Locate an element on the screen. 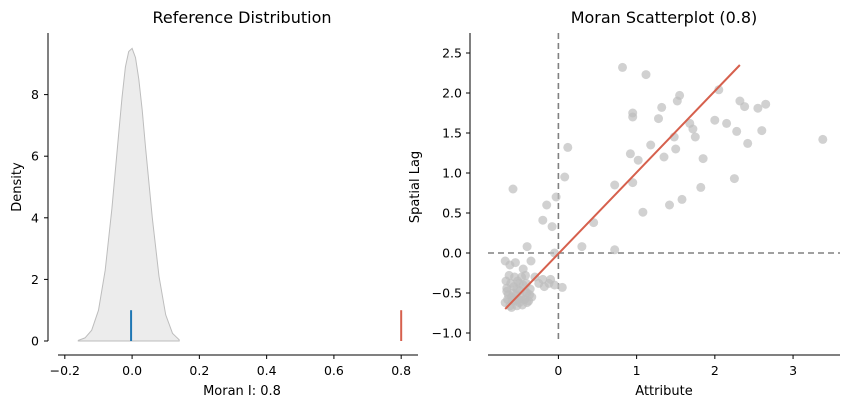 The height and width of the screenshot is (409, 850). left-chart-title: Reference Distribution is located at coordinates (242, 17).